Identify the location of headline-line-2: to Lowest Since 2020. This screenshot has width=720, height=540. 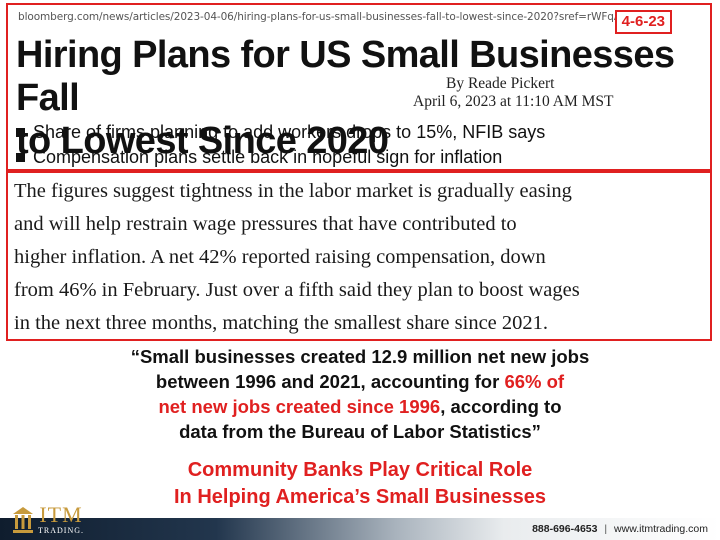
(202, 141).